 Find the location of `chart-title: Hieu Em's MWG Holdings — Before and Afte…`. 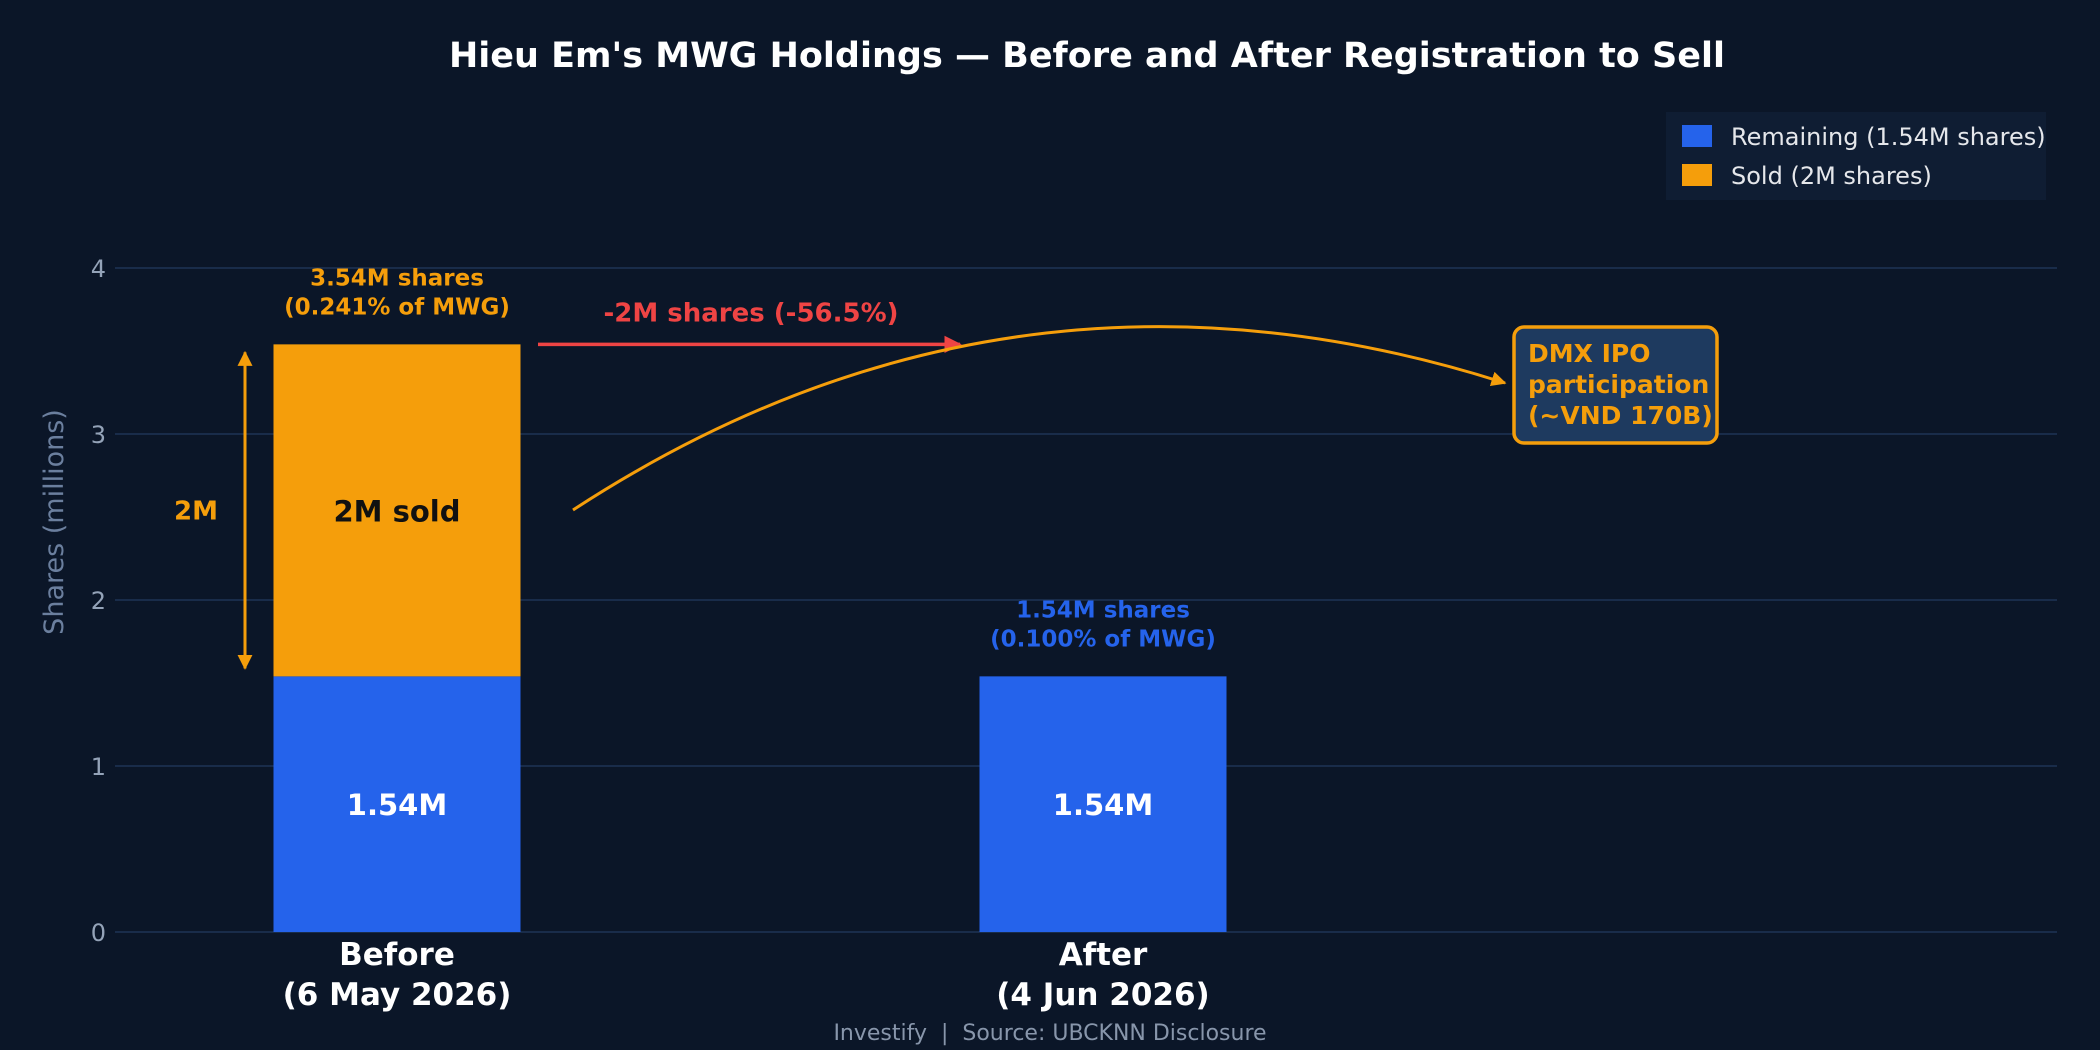

chart-title: Hieu Em's MWG Holdings — Before and Afte… is located at coordinates (1087, 56).